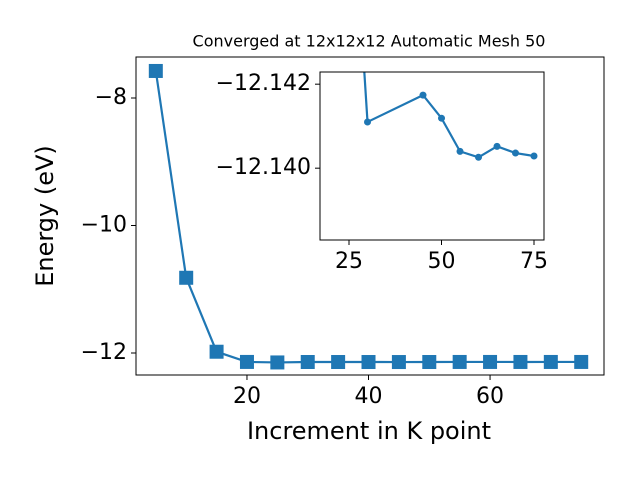  What do you see at coordinates (104, 352) in the screenshot?
I see `y-tick-label: −12` at bounding box center [104, 352].